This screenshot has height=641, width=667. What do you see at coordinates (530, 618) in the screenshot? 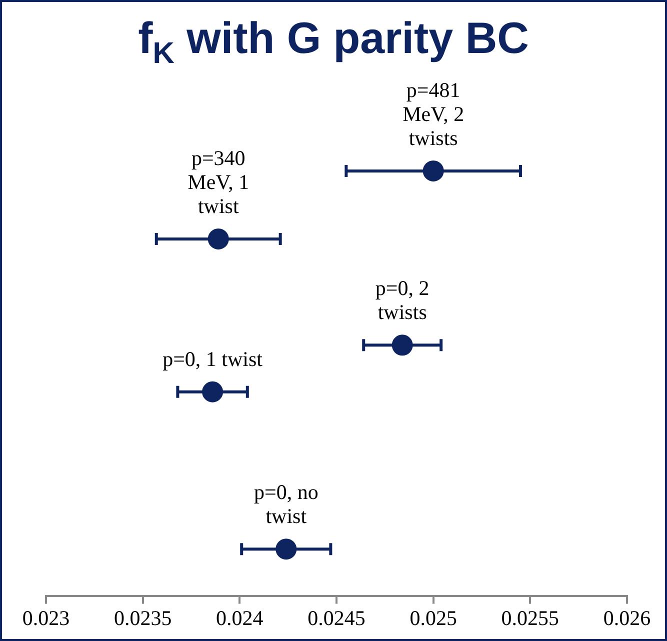
I see `x-tick-label: 0.0255` at bounding box center [530, 618].